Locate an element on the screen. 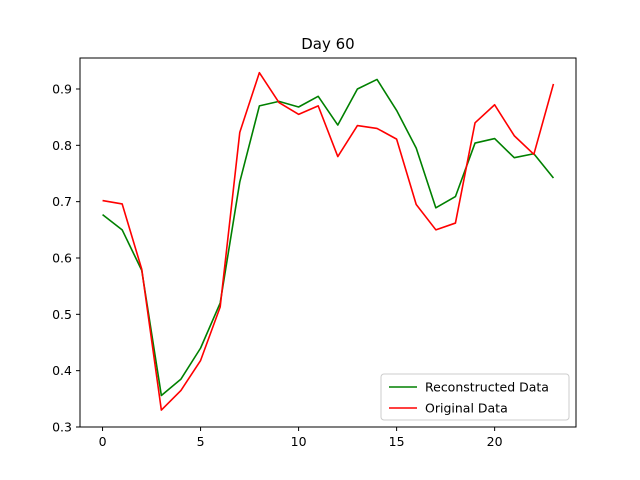 This screenshot has width=640, height=480. y-tick-label: 0.7 is located at coordinates (62, 201).